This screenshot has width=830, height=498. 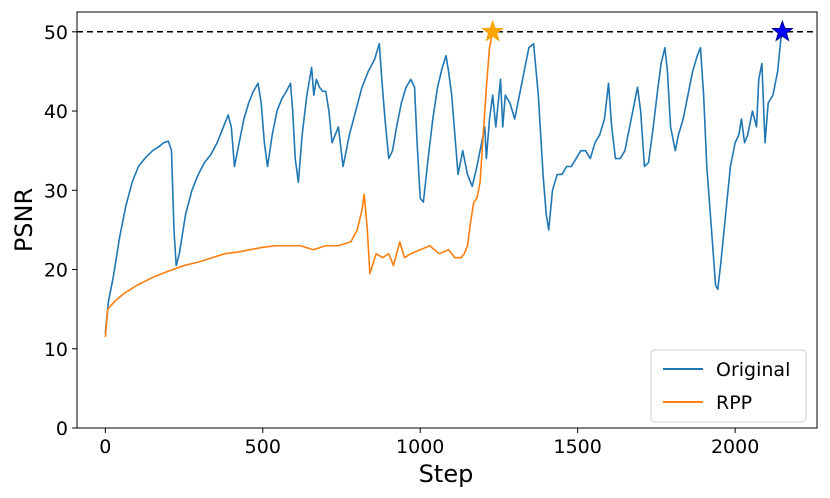 I want to click on x-tick-label: 0, so click(x=105, y=447).